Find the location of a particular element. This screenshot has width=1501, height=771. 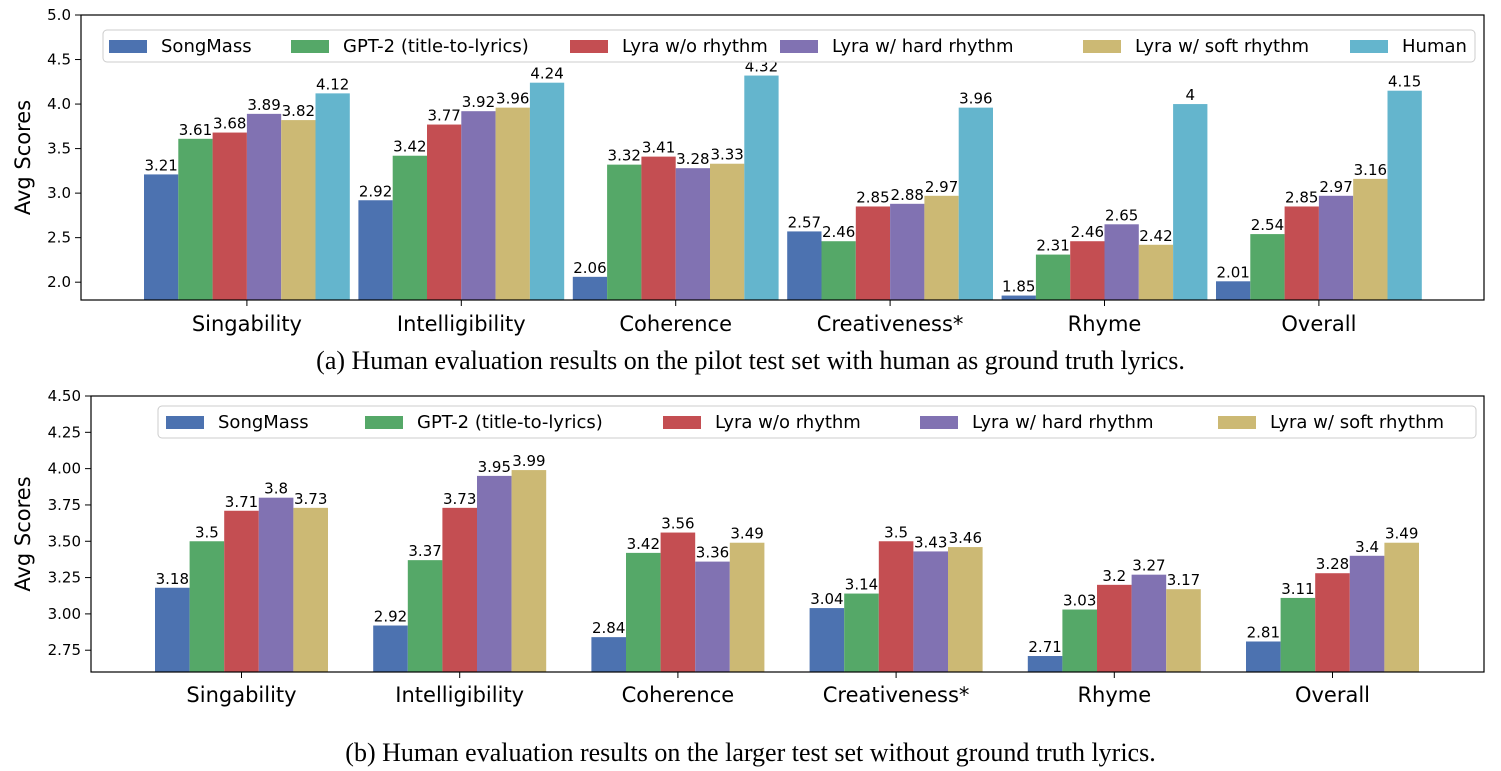

chart-a-ytick-label: 4.5 is located at coordinates (59, 60).